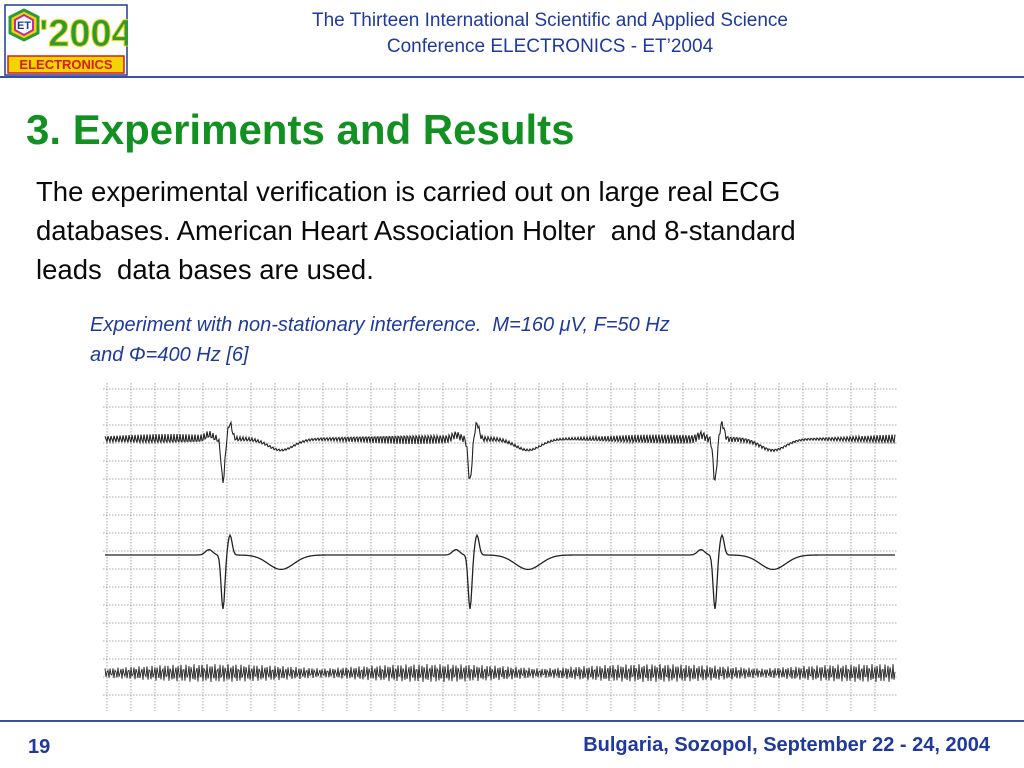  Describe the element at coordinates (550, 46) in the screenshot. I see `conference-title-line2: Conference ELECTRONICS - ET’2004` at that location.